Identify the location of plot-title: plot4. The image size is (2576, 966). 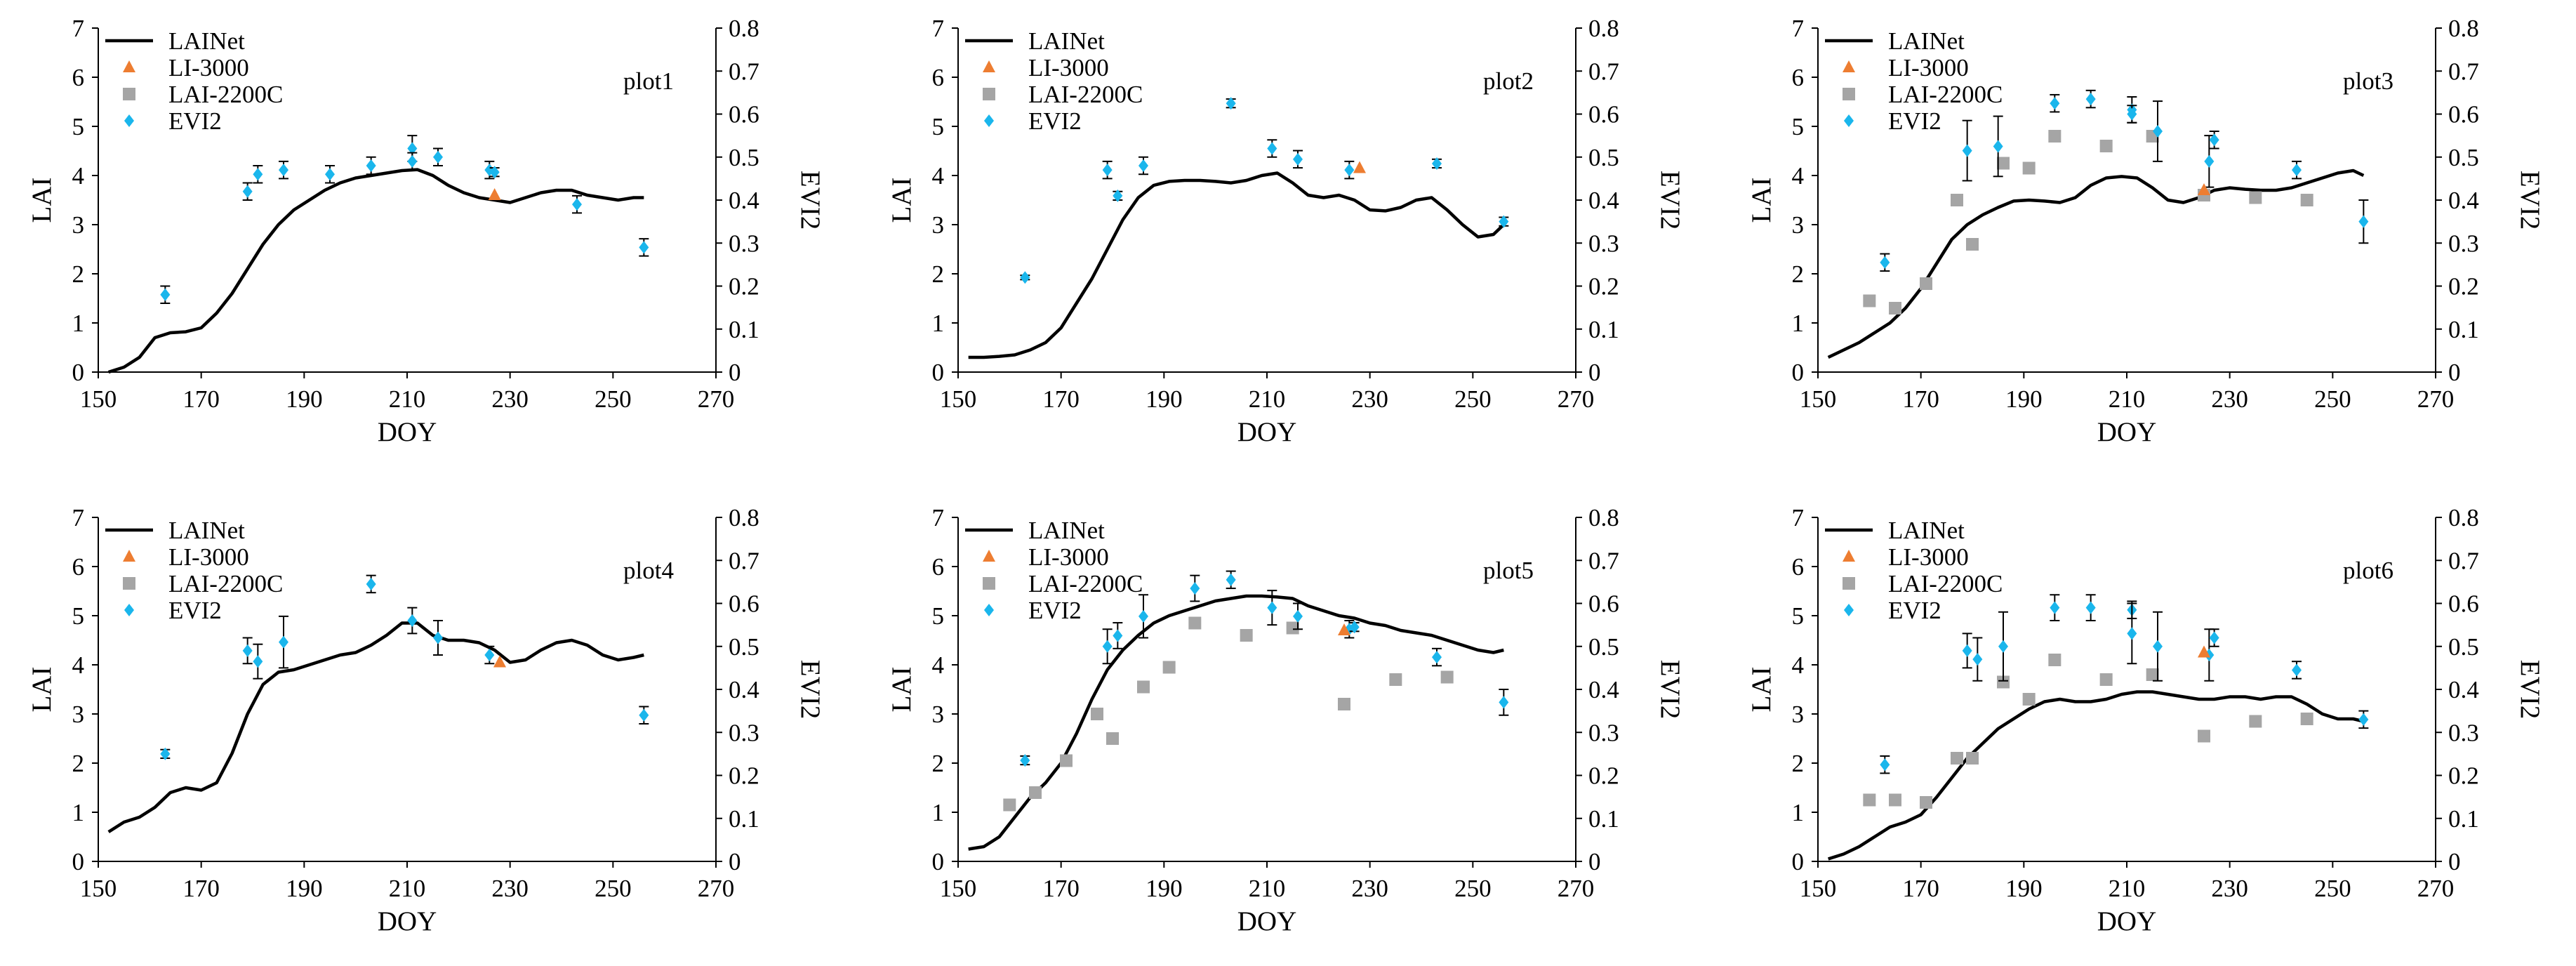
(649, 570).